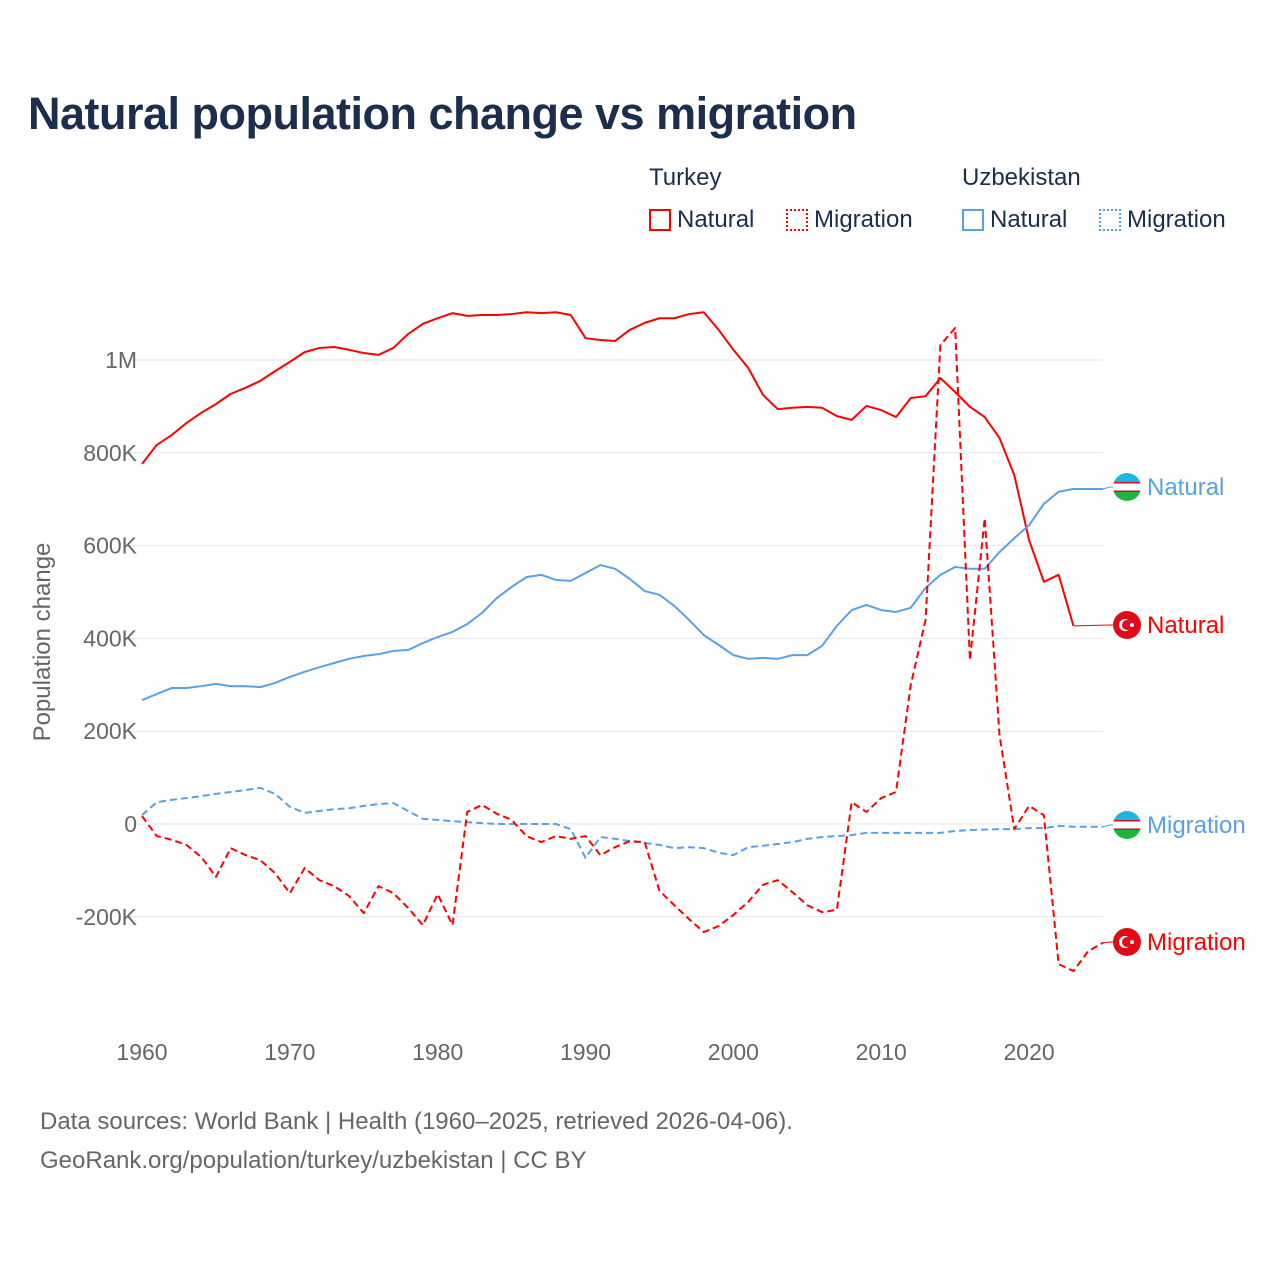  I want to click on series-line-uzbekistan-natural, so click(622, 594).